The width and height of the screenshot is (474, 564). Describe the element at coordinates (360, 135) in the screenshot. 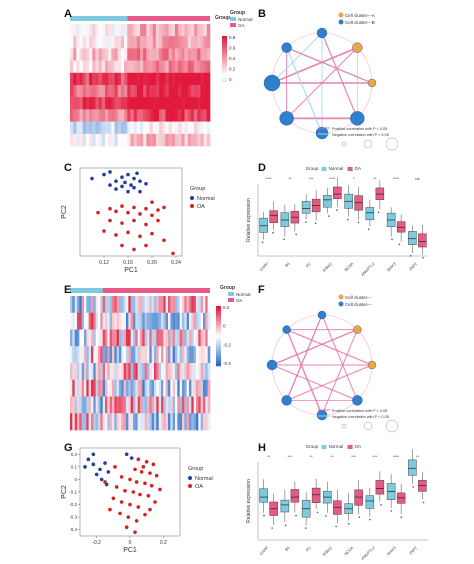

I see `neg-edge-label: Negative correlation with P < 0.05` at that location.